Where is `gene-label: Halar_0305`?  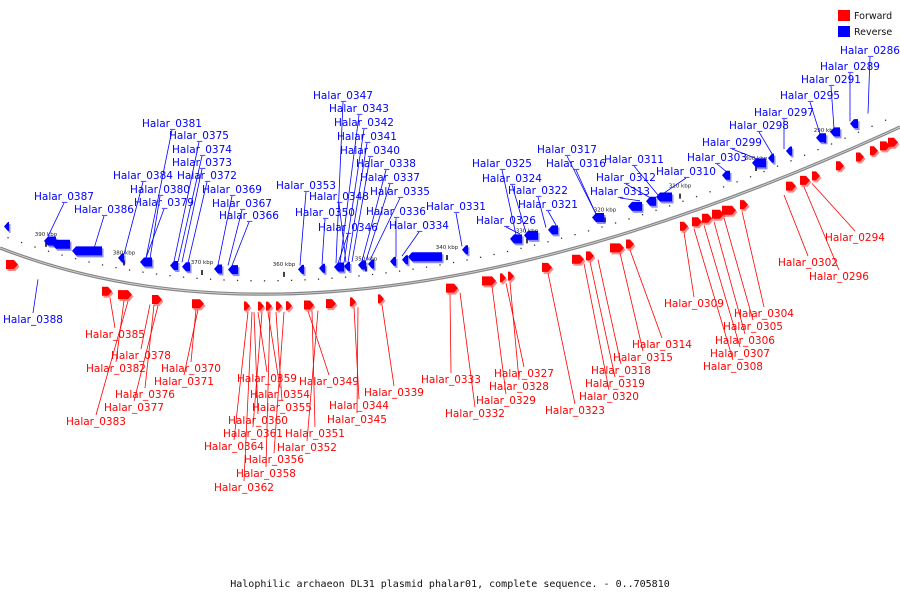
gene-label: Halar_0305 is located at coordinates (753, 327).